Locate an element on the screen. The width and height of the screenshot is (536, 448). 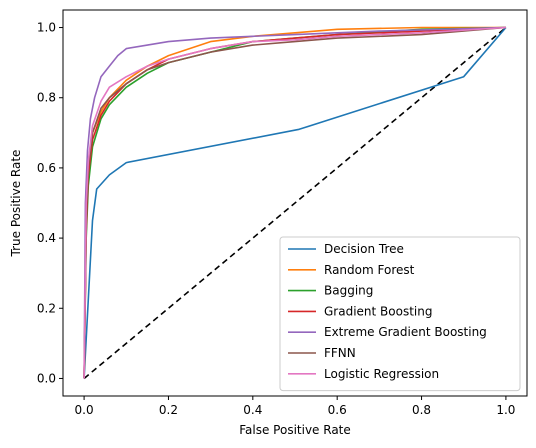
y-tick-label: 1.0 is located at coordinates (46, 28).